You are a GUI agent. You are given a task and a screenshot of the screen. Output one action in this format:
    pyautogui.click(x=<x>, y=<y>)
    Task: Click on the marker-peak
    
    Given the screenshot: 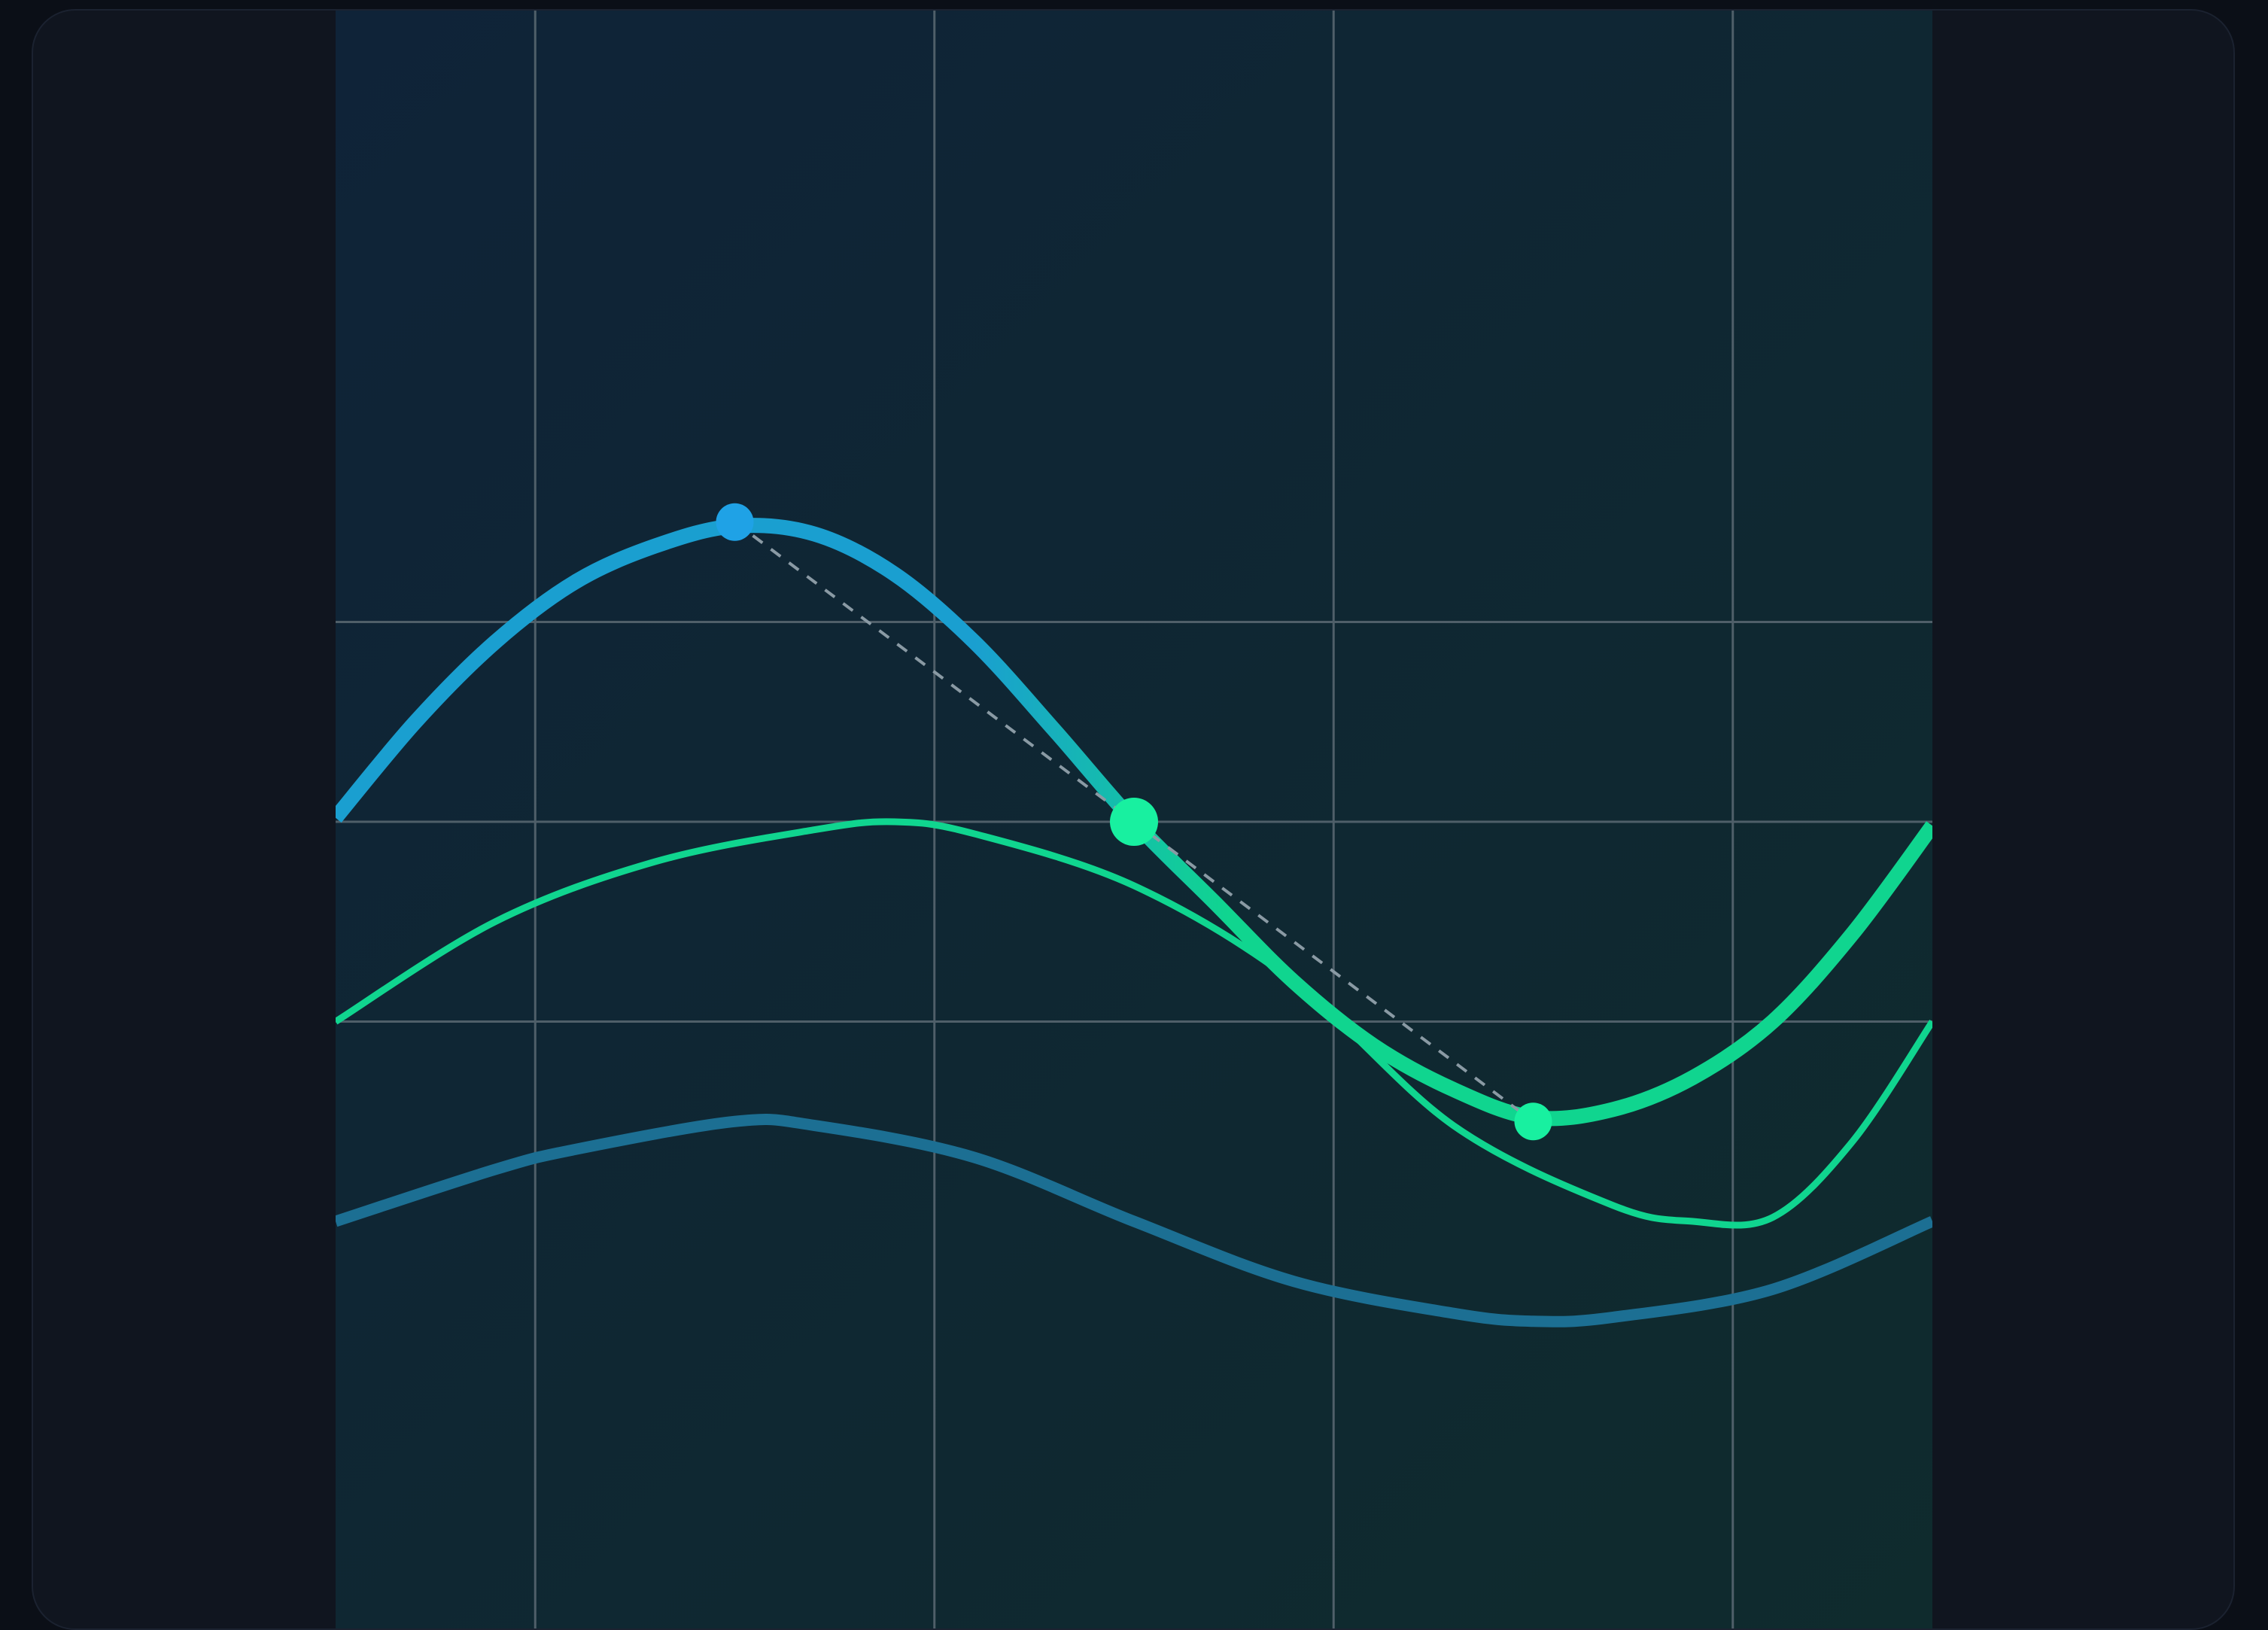 What is the action you would take?
    pyautogui.click(x=735, y=522)
    